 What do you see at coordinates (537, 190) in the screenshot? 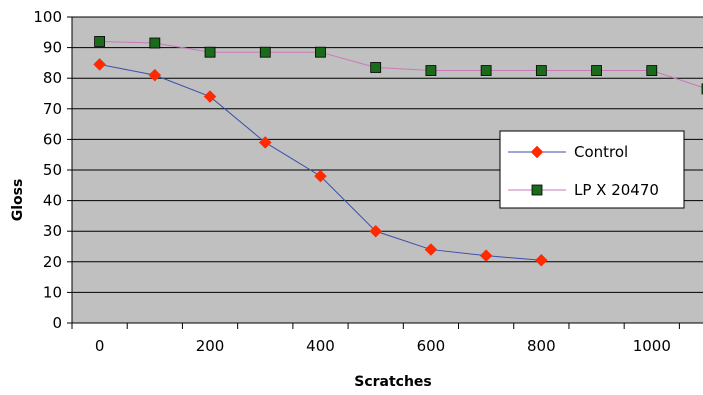
I see `legend-marker-lpx` at bounding box center [537, 190].